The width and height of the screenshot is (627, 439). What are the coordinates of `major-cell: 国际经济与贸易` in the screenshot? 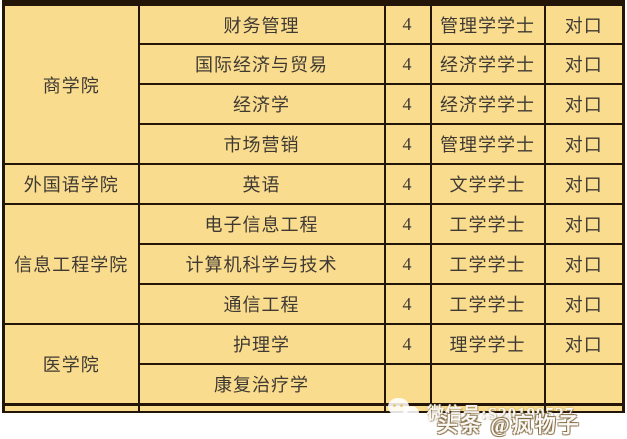 It's located at (261, 64).